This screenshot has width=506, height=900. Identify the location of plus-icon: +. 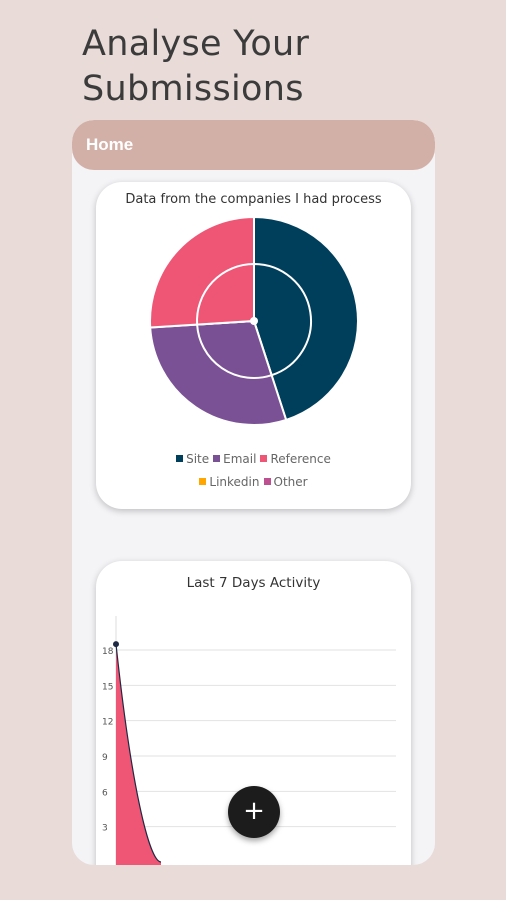
(254, 811).